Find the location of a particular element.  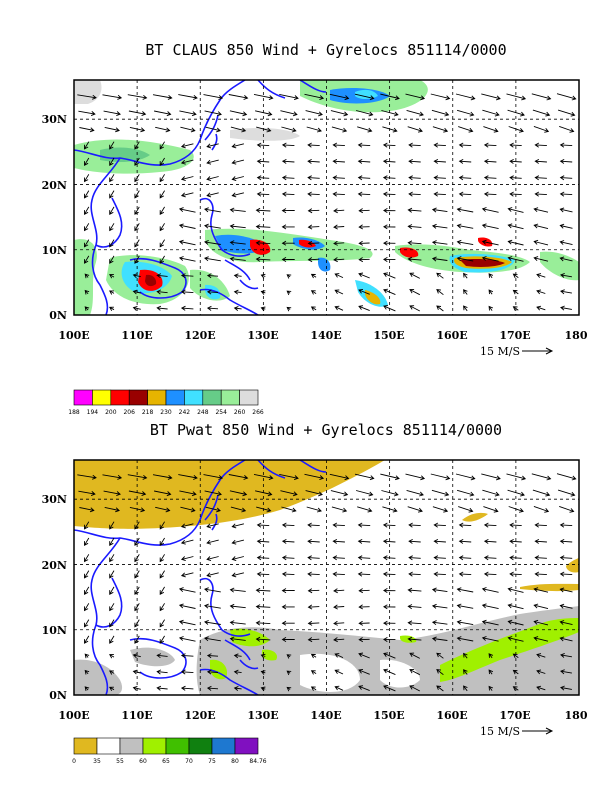

colorbar-level-label: 266 is located at coordinates (258, 412).